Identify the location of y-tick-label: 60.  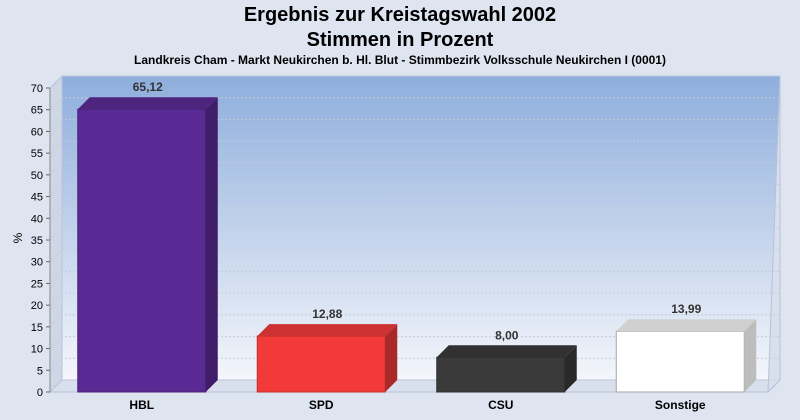
(37, 132).